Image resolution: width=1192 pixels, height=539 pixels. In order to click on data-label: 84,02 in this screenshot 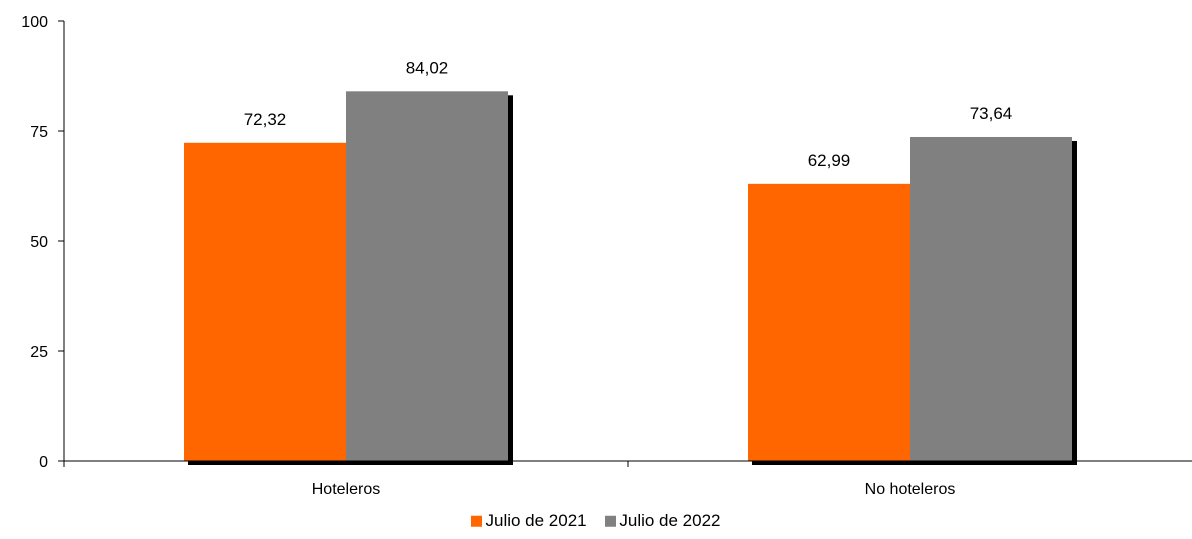, I will do `click(427, 67)`.